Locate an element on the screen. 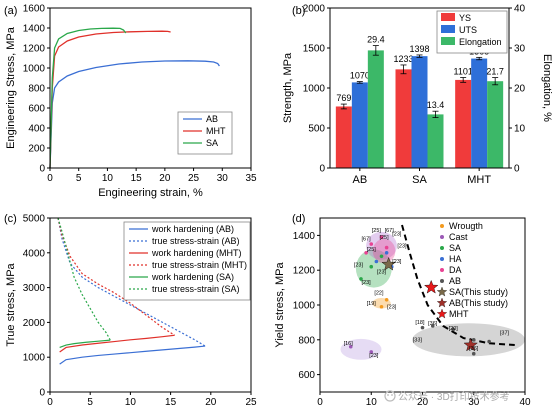 Image resolution: width=554 pixels, height=411 pixels. panel-label: (a) is located at coordinates (10, 11).